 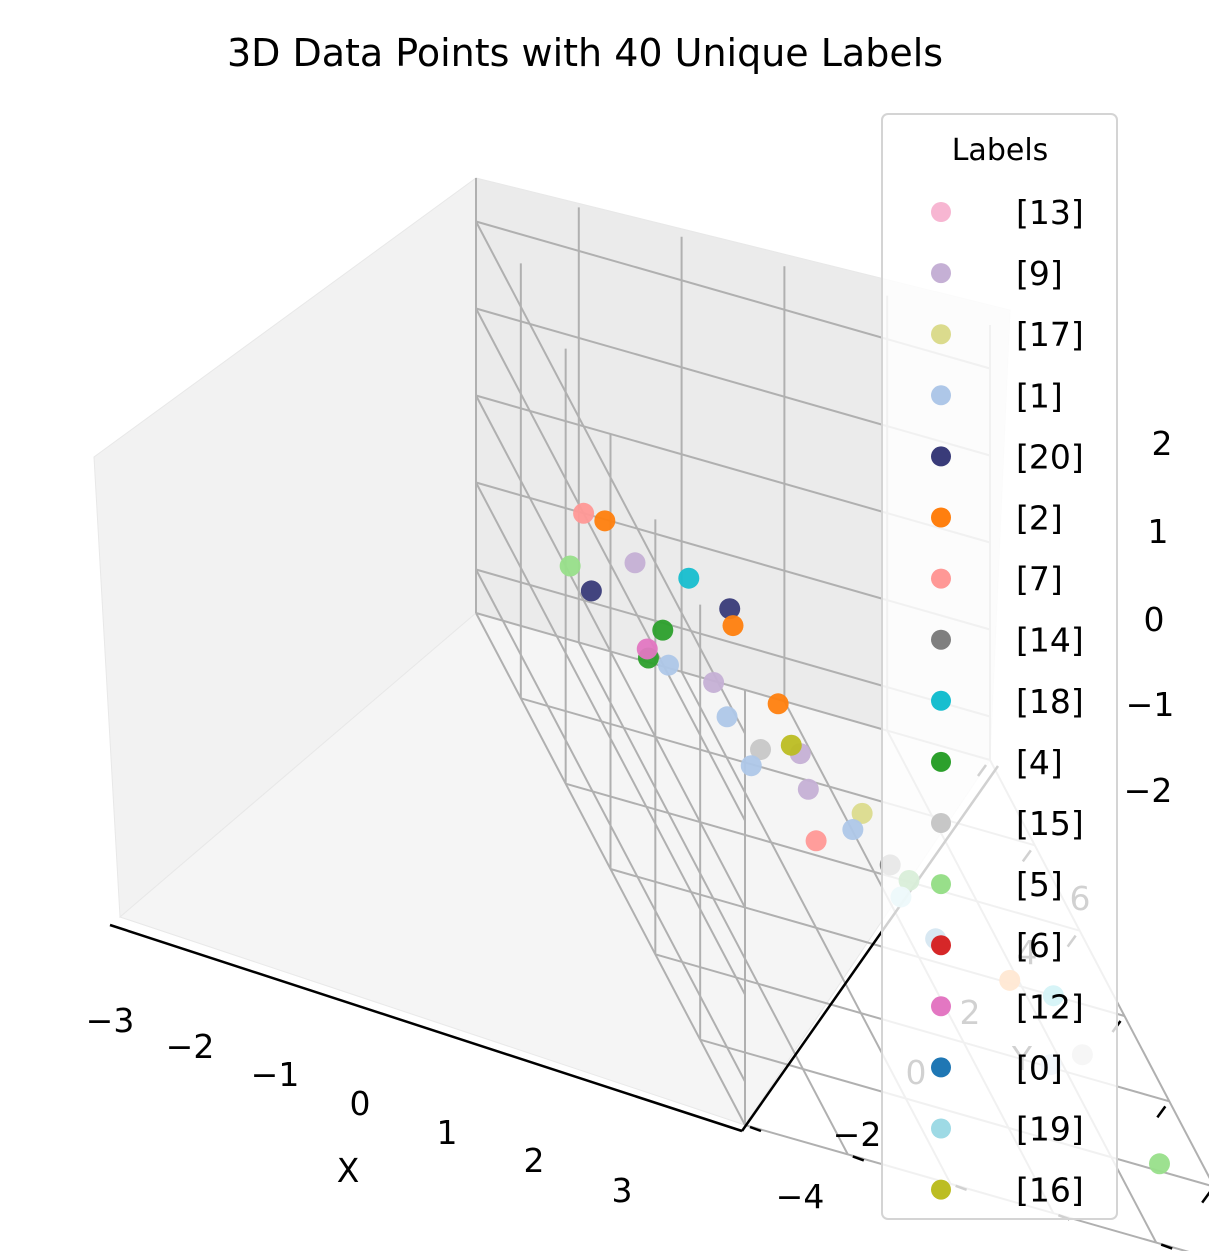 What do you see at coordinates (1050, 823) in the screenshot?
I see `legend-entry-label: [15]` at bounding box center [1050, 823].